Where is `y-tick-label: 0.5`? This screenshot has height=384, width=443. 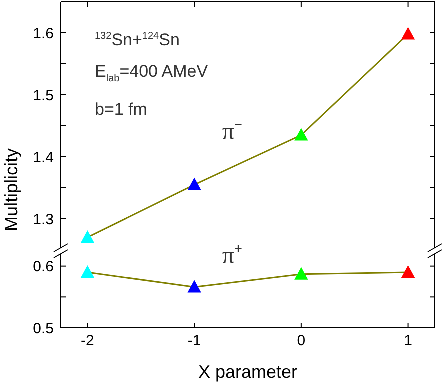
y-tick-label: 0.5 is located at coordinates (43, 329).